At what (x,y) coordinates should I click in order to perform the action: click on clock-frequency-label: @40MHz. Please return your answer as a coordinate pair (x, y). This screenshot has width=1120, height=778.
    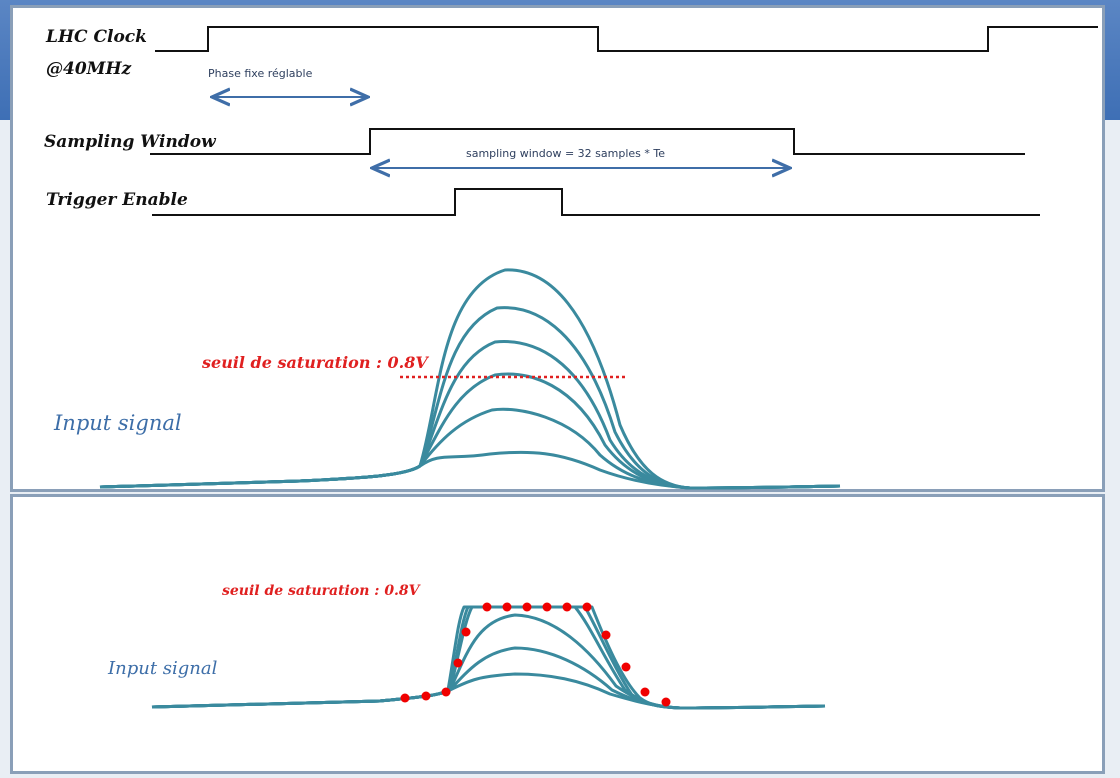
    Looking at the image, I should click on (89, 69).